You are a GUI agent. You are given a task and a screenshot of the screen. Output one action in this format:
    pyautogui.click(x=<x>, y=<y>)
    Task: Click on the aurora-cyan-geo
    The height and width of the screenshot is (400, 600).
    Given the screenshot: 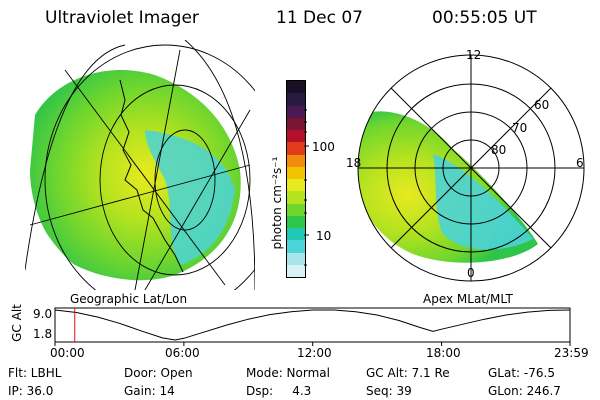 What is the action you would take?
    pyautogui.click(x=190, y=197)
    